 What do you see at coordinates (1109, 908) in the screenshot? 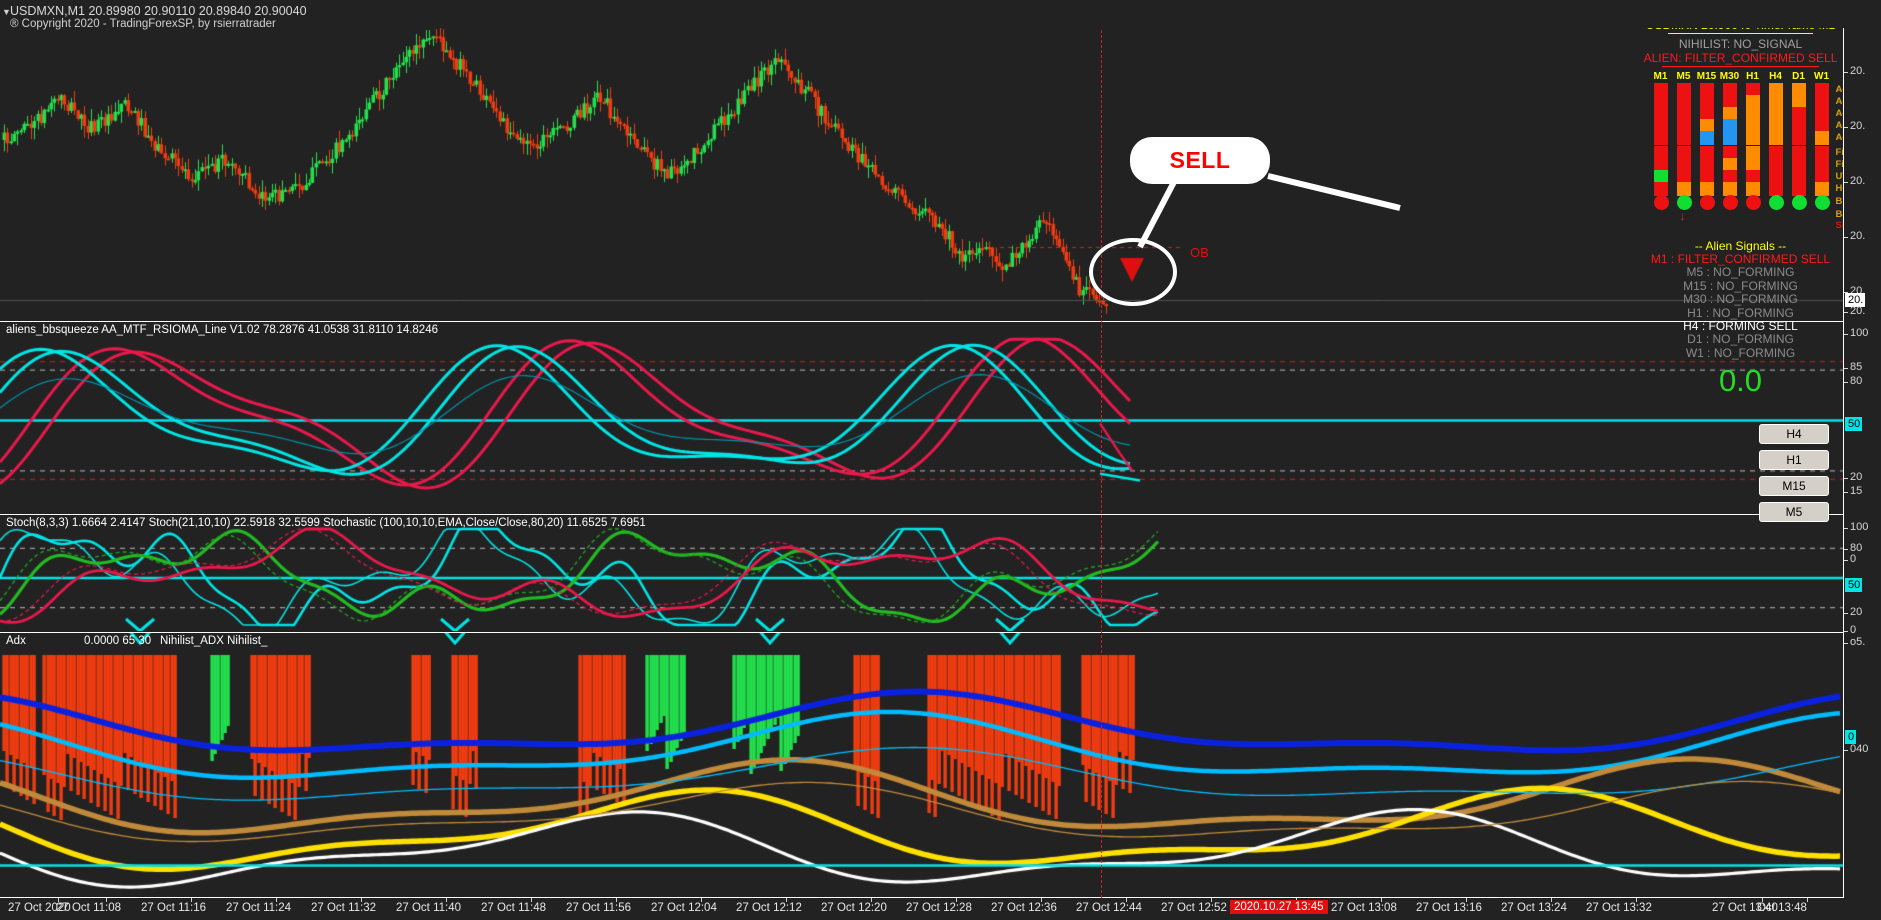
I see `time-axis-label: 27 Oct 12:44` at bounding box center [1109, 908].